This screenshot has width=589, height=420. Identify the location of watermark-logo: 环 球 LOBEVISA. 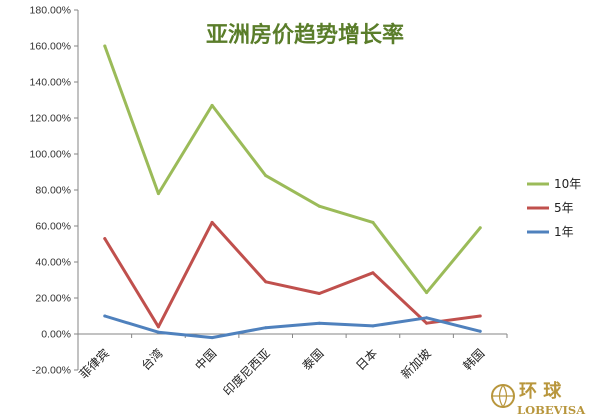
(538, 399).